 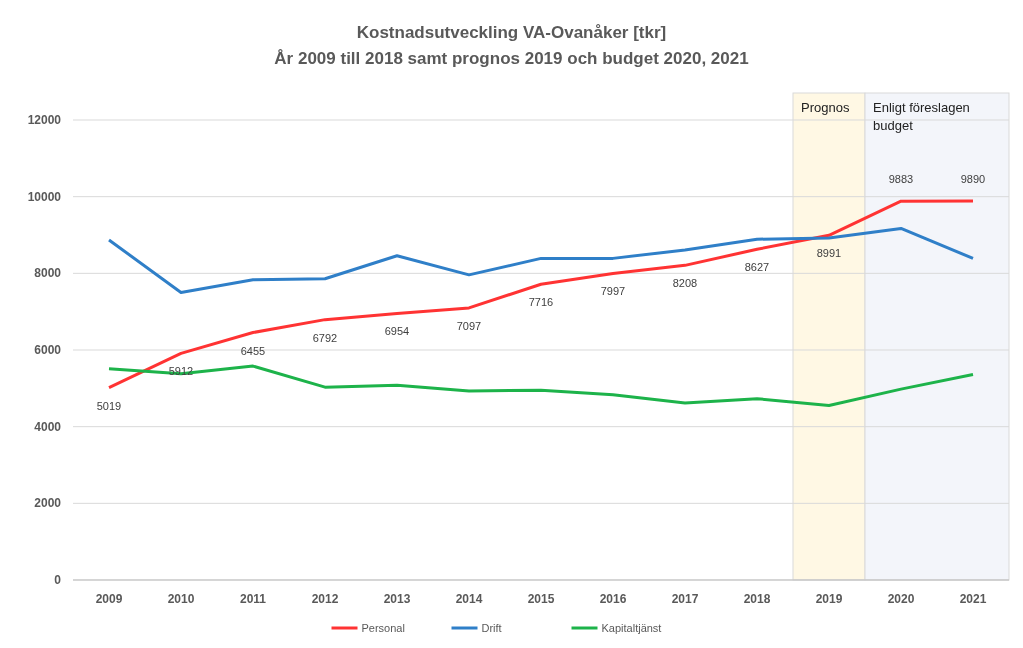 What do you see at coordinates (921, 116) in the screenshot?
I see `band-label: Enligt föreslagen budget` at bounding box center [921, 116].